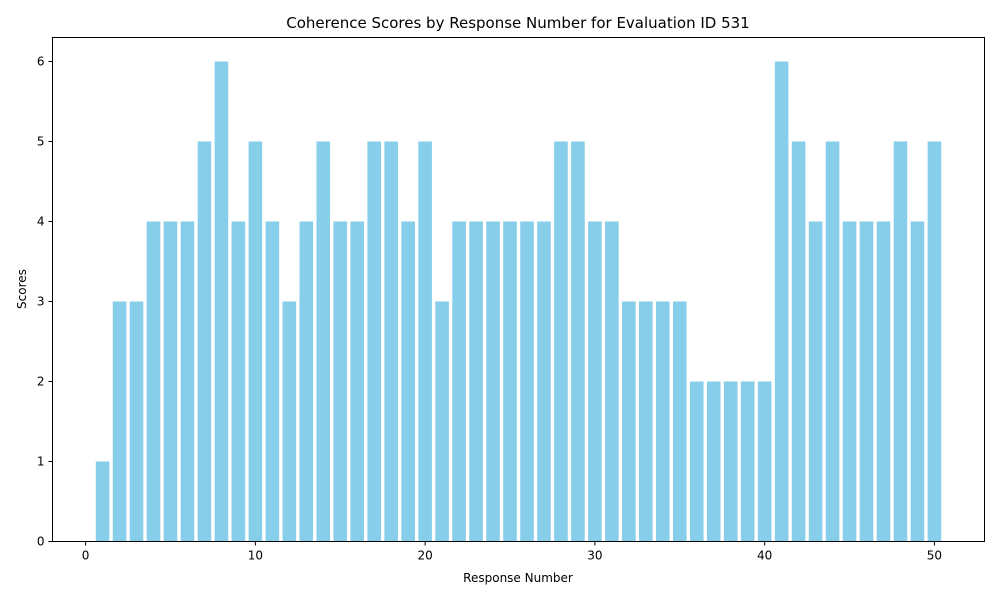  I want to click on x-tick-label: 30, so click(594, 556).